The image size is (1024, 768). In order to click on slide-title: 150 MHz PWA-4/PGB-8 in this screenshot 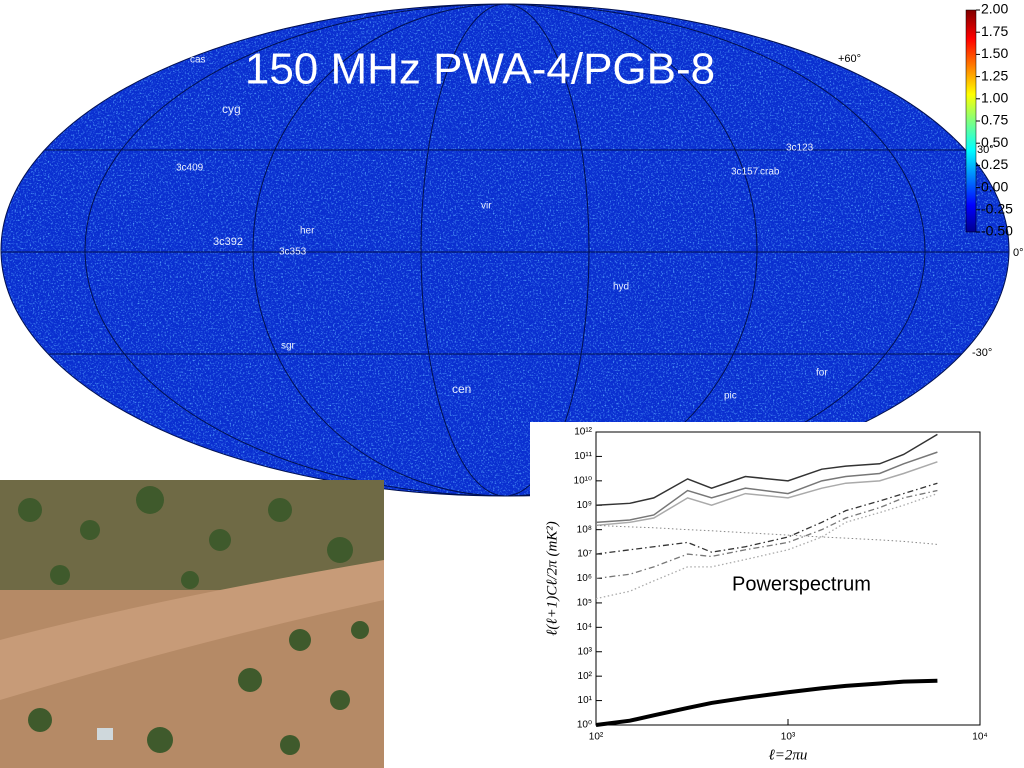, I will do `click(480, 69)`.